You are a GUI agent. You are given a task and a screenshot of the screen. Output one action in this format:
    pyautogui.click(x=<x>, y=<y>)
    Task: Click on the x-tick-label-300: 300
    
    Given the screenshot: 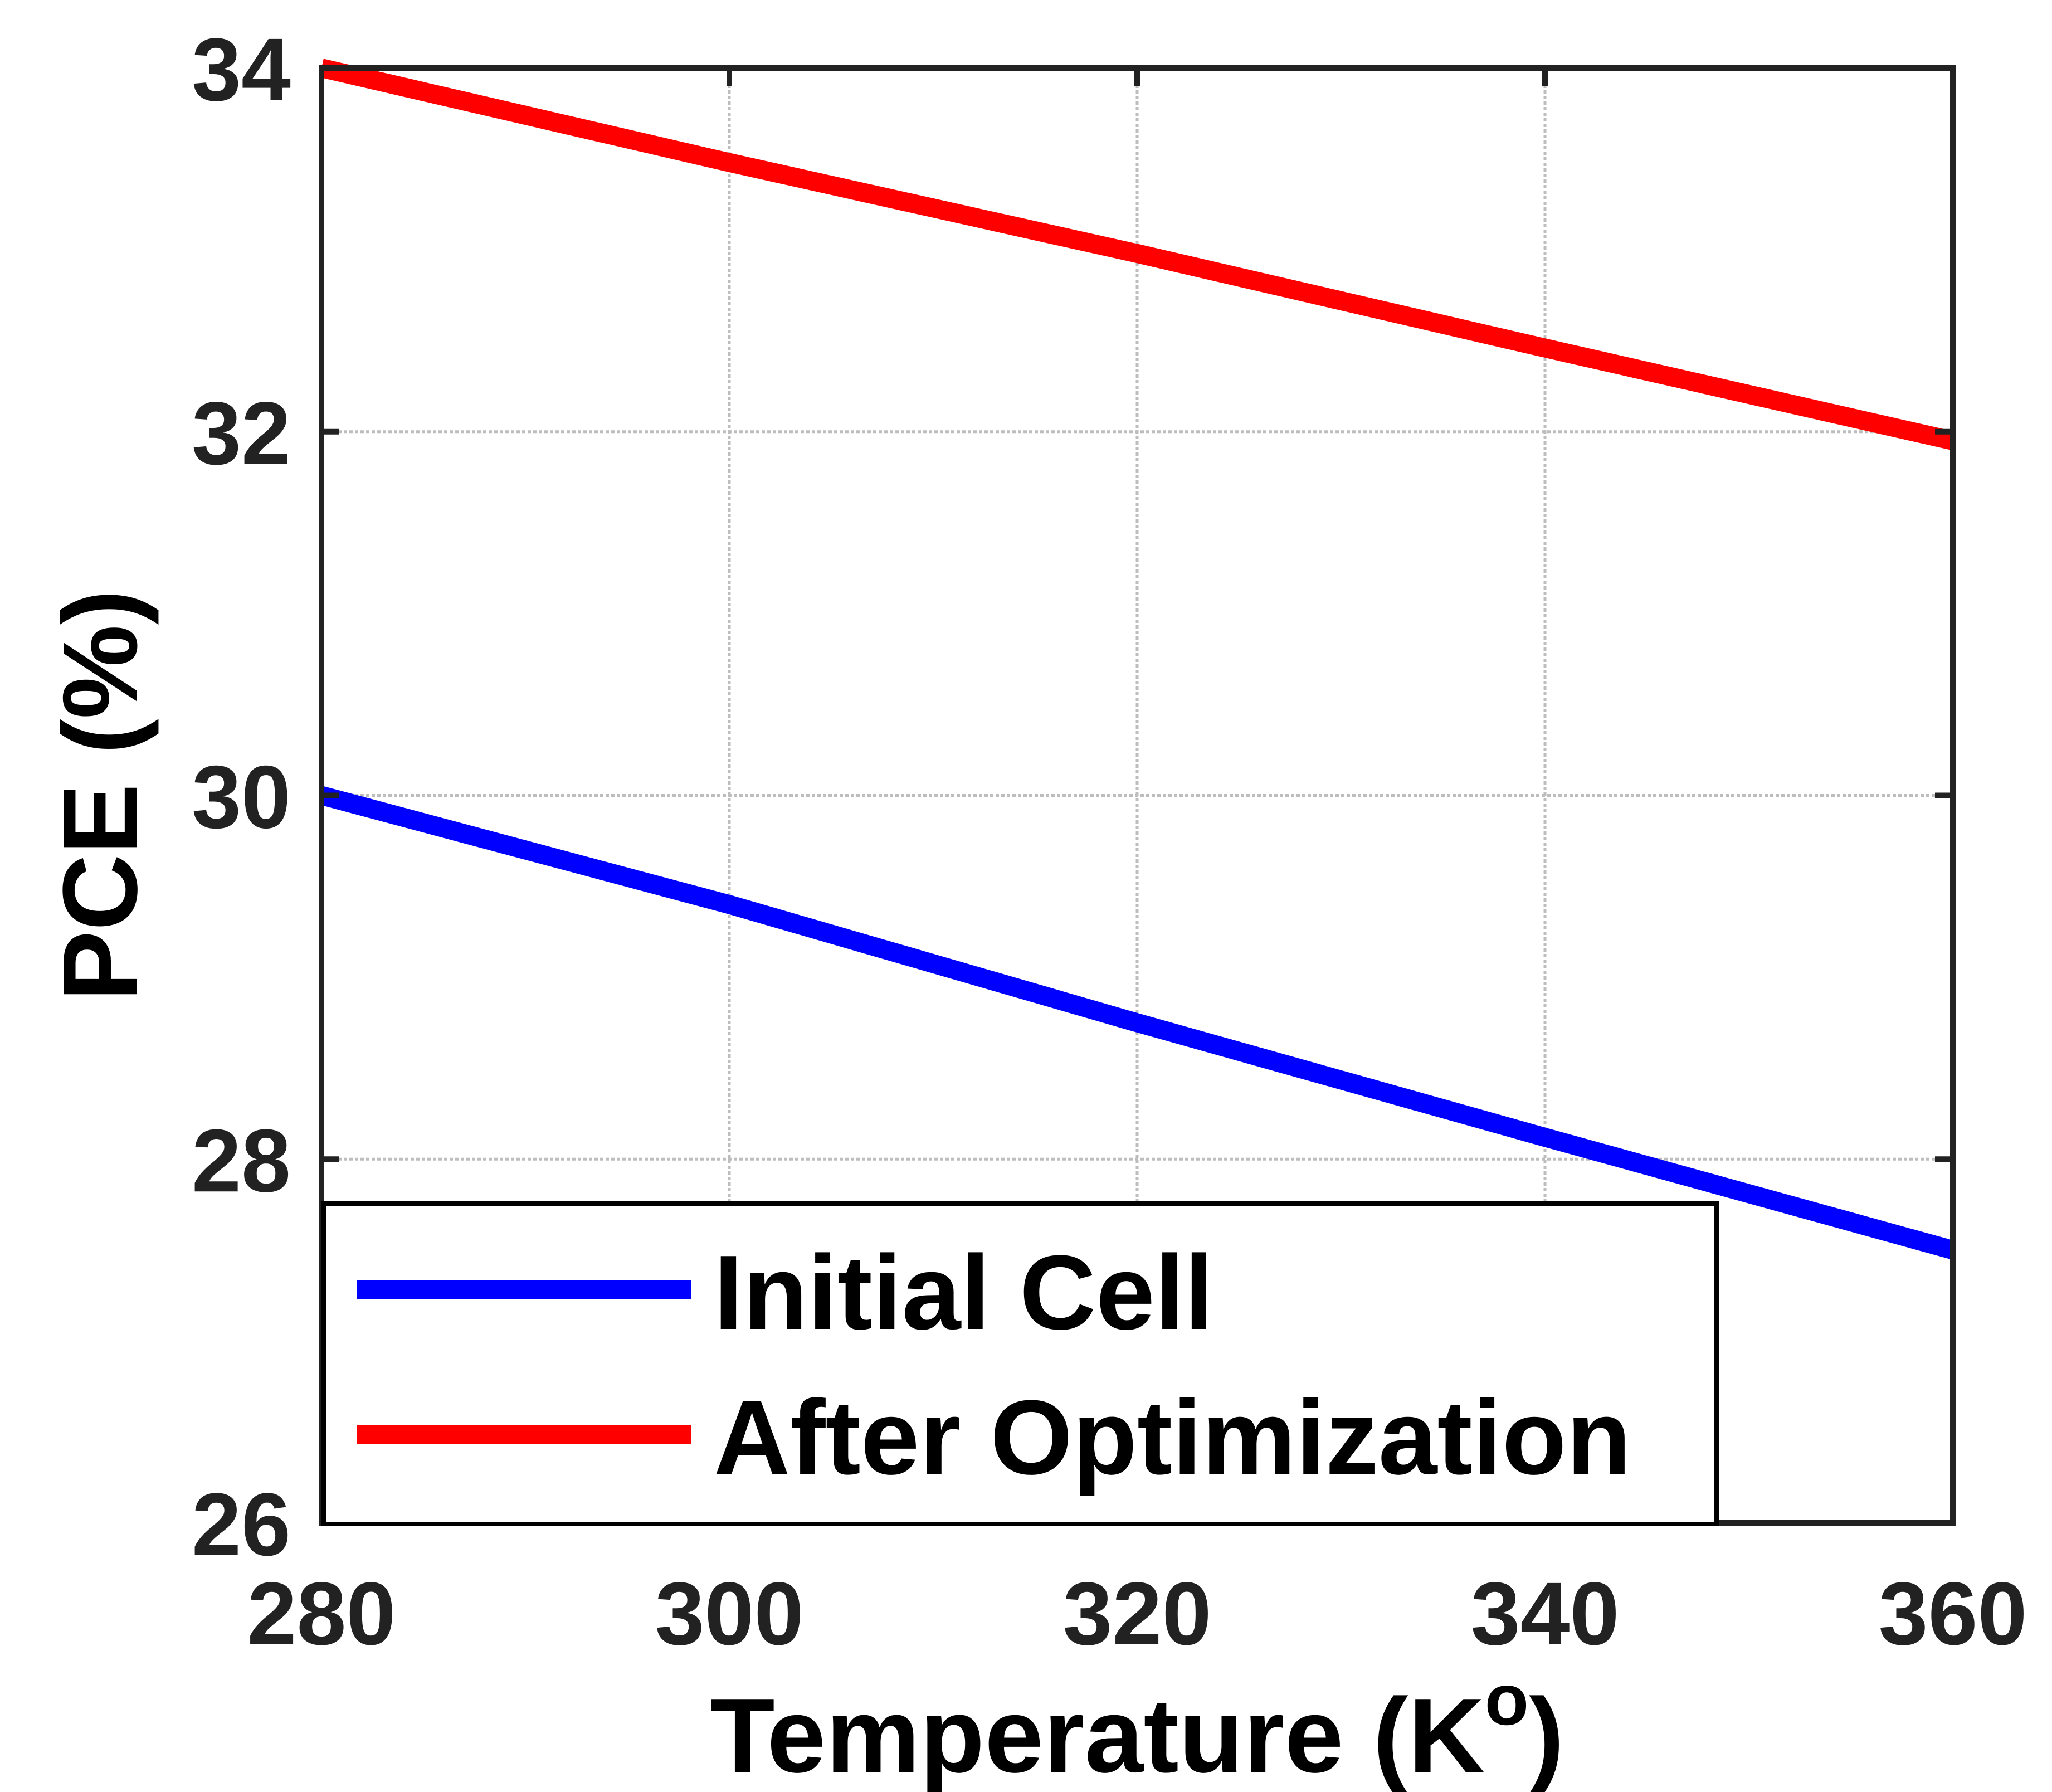 What is the action you would take?
    pyautogui.click(x=729, y=1613)
    